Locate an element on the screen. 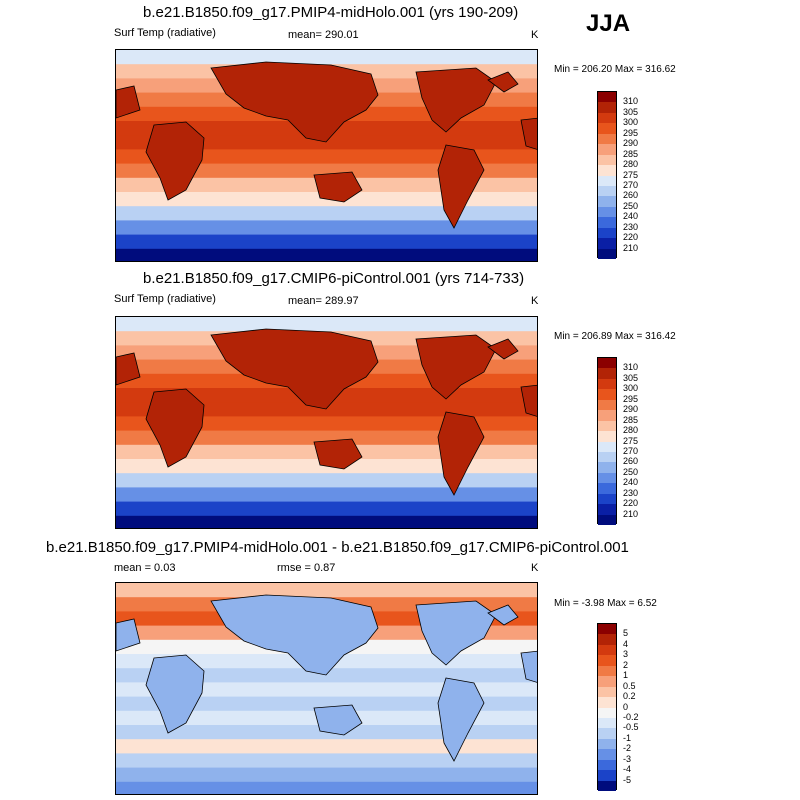  panel-1-map is located at coordinates (326, 155).